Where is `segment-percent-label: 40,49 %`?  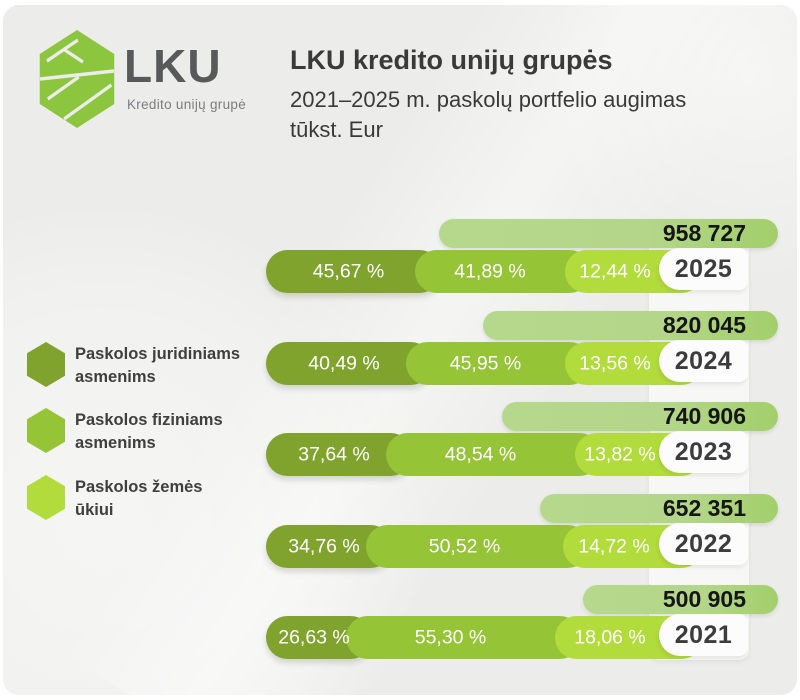
segment-percent-label: 40,49 % is located at coordinates (344, 363).